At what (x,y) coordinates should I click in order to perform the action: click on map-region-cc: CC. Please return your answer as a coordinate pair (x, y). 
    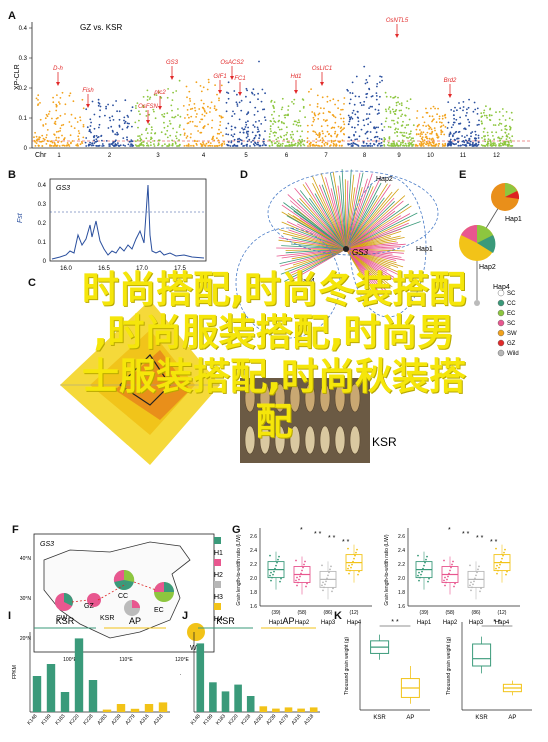
    Looking at the image, I should click on (123, 596).